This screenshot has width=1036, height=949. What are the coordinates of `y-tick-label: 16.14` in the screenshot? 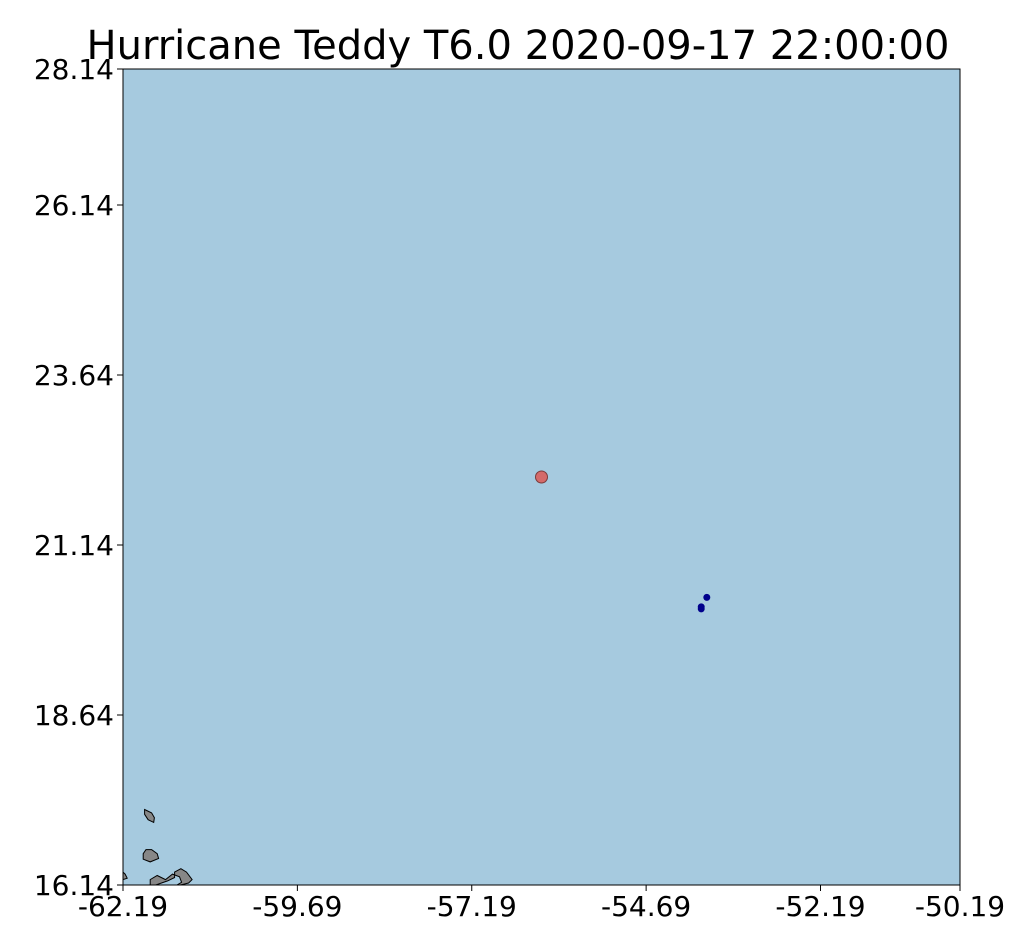 It's located at (74, 885).